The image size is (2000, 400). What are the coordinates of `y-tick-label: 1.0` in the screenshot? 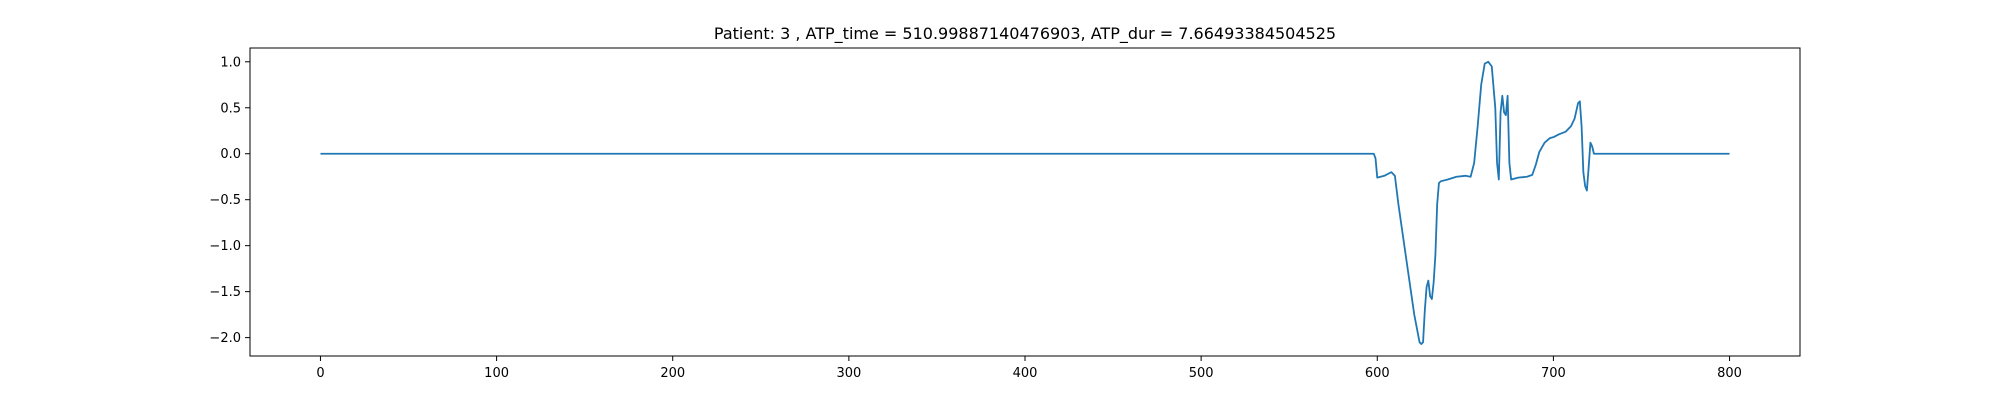 It's located at (230, 62).